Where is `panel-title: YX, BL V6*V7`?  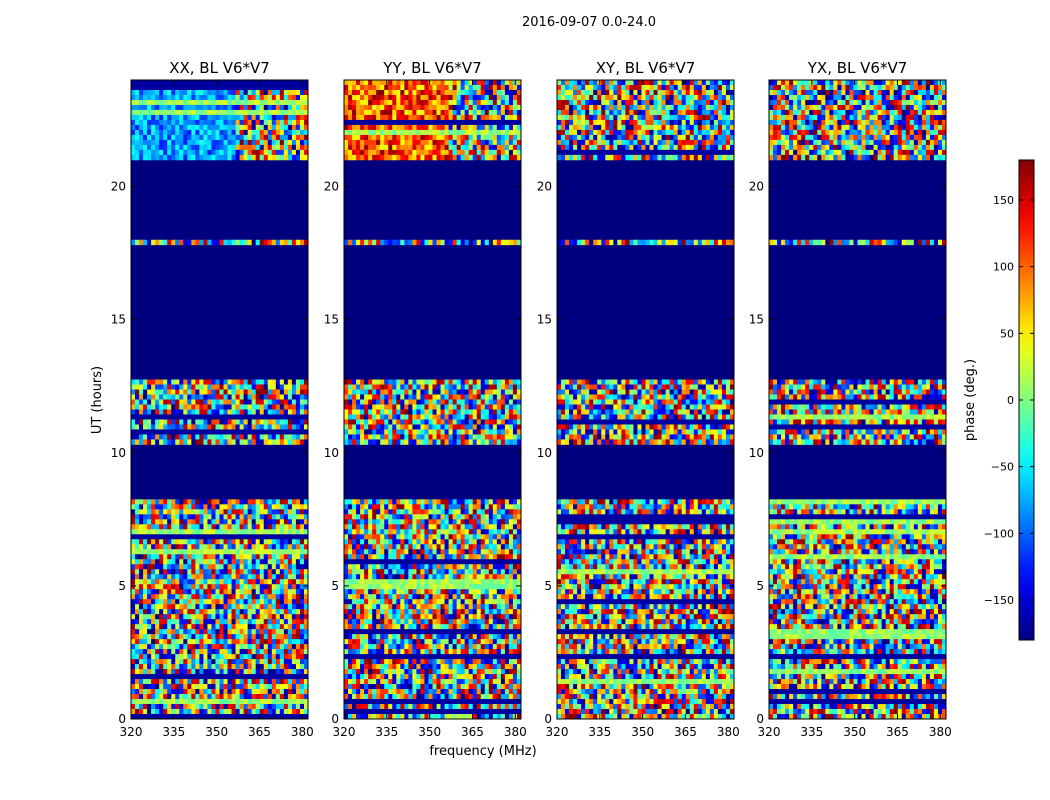
panel-title: YX, BL V6*V7 is located at coordinates (857, 68).